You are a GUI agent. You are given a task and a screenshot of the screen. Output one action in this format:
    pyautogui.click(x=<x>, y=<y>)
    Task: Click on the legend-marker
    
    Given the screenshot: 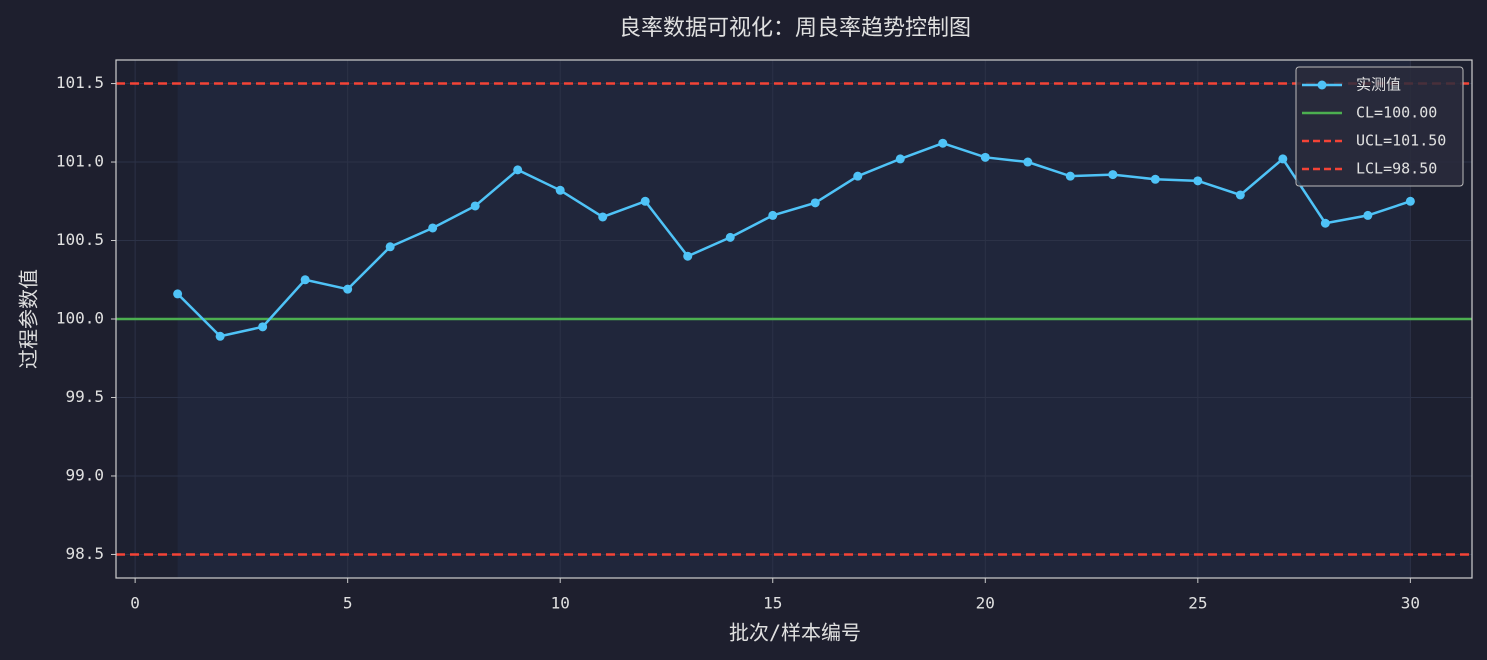 What is the action you would take?
    pyautogui.click(x=1322, y=85)
    